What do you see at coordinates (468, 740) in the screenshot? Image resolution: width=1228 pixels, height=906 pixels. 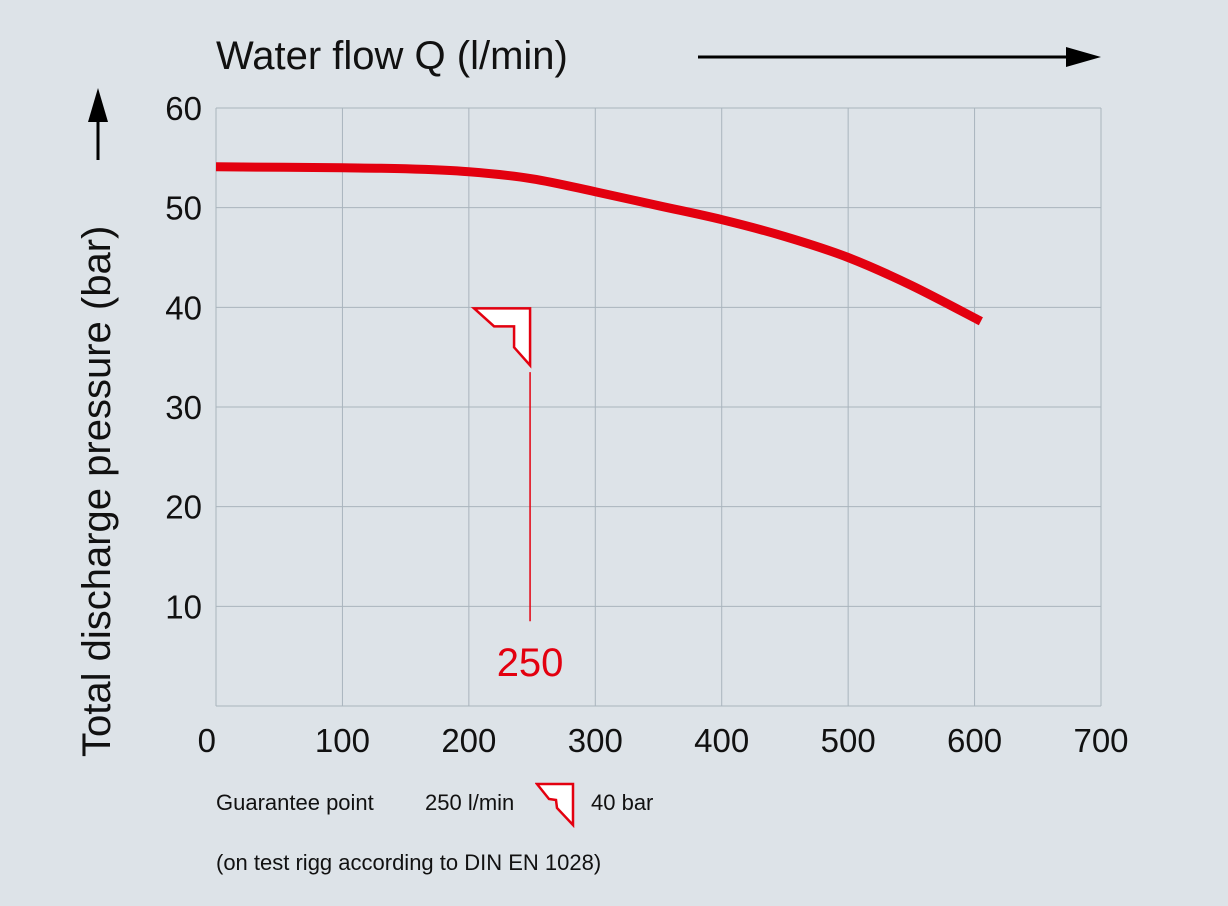 I see `x-tick-label-200: 200` at bounding box center [468, 740].